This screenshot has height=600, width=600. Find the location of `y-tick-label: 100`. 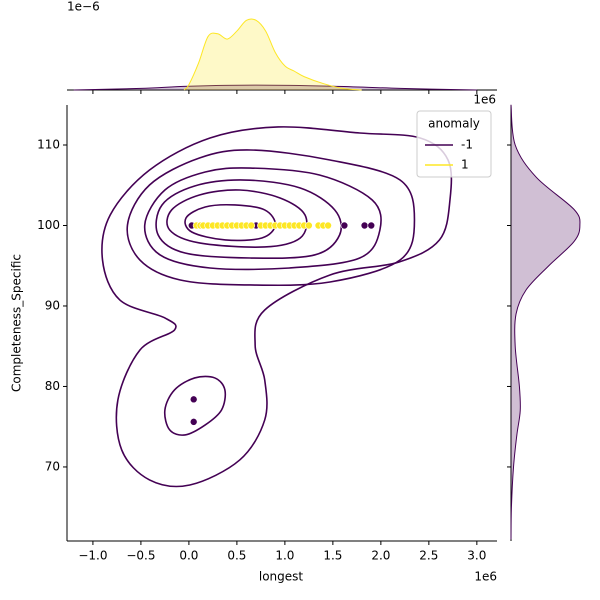

y-tick-label: 100 is located at coordinates (48, 225).